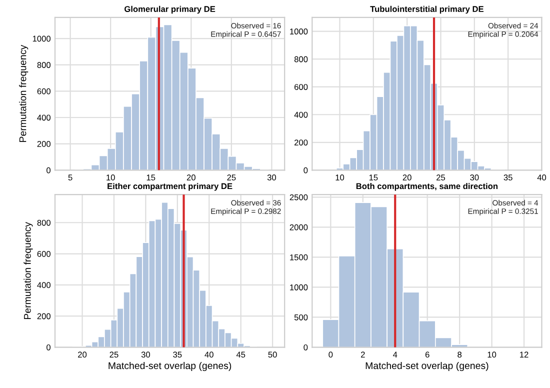  What do you see at coordinates (299, 257) in the screenshot?
I see `y-tick-label: 1500` at bounding box center [299, 257].